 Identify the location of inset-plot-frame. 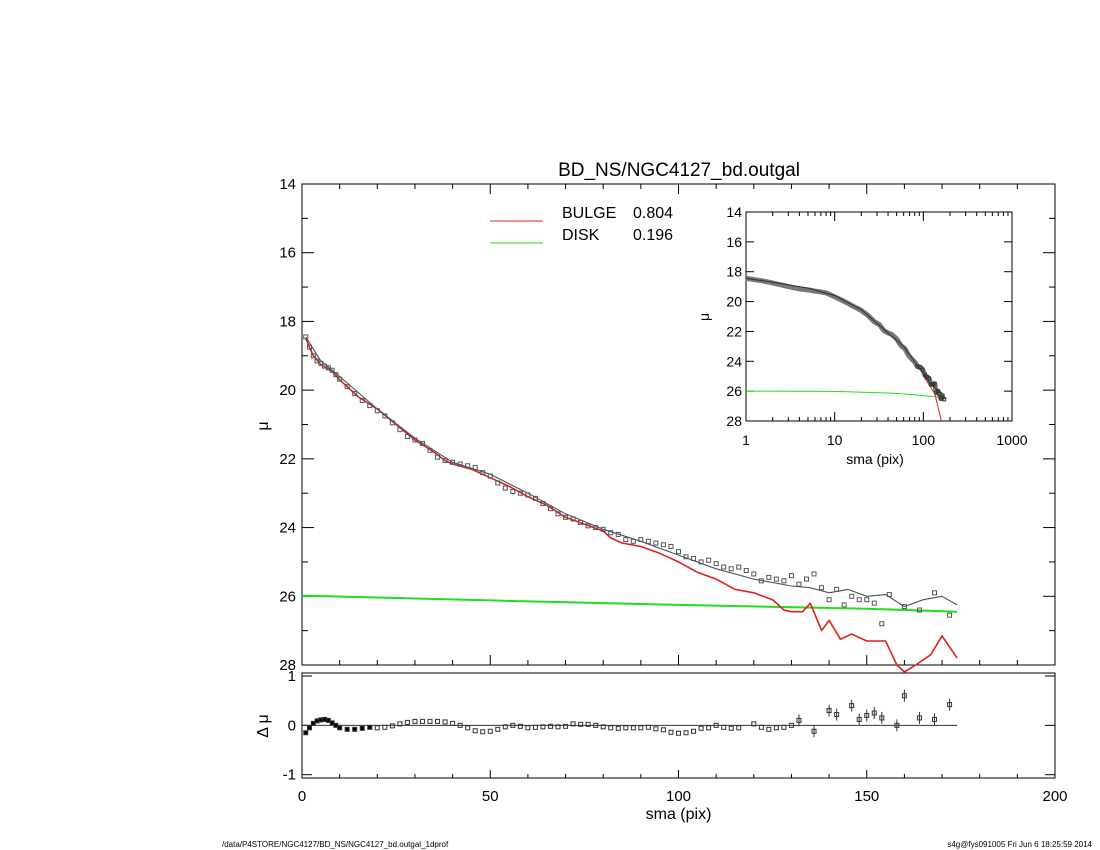
(879, 316).